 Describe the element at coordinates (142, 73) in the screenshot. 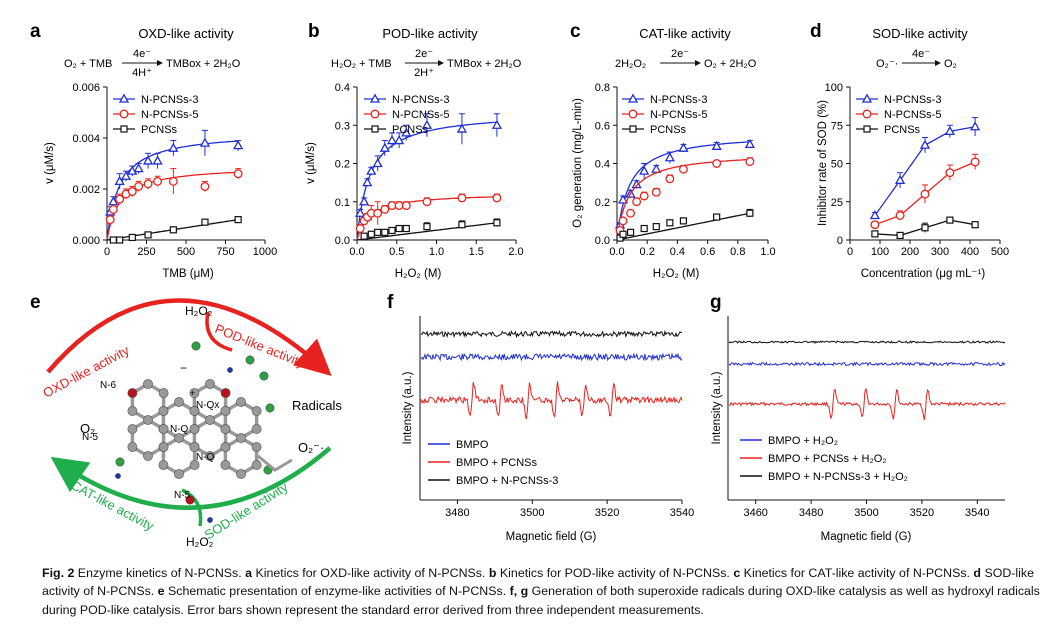

I see `svg-text: 4H⁺` at that location.